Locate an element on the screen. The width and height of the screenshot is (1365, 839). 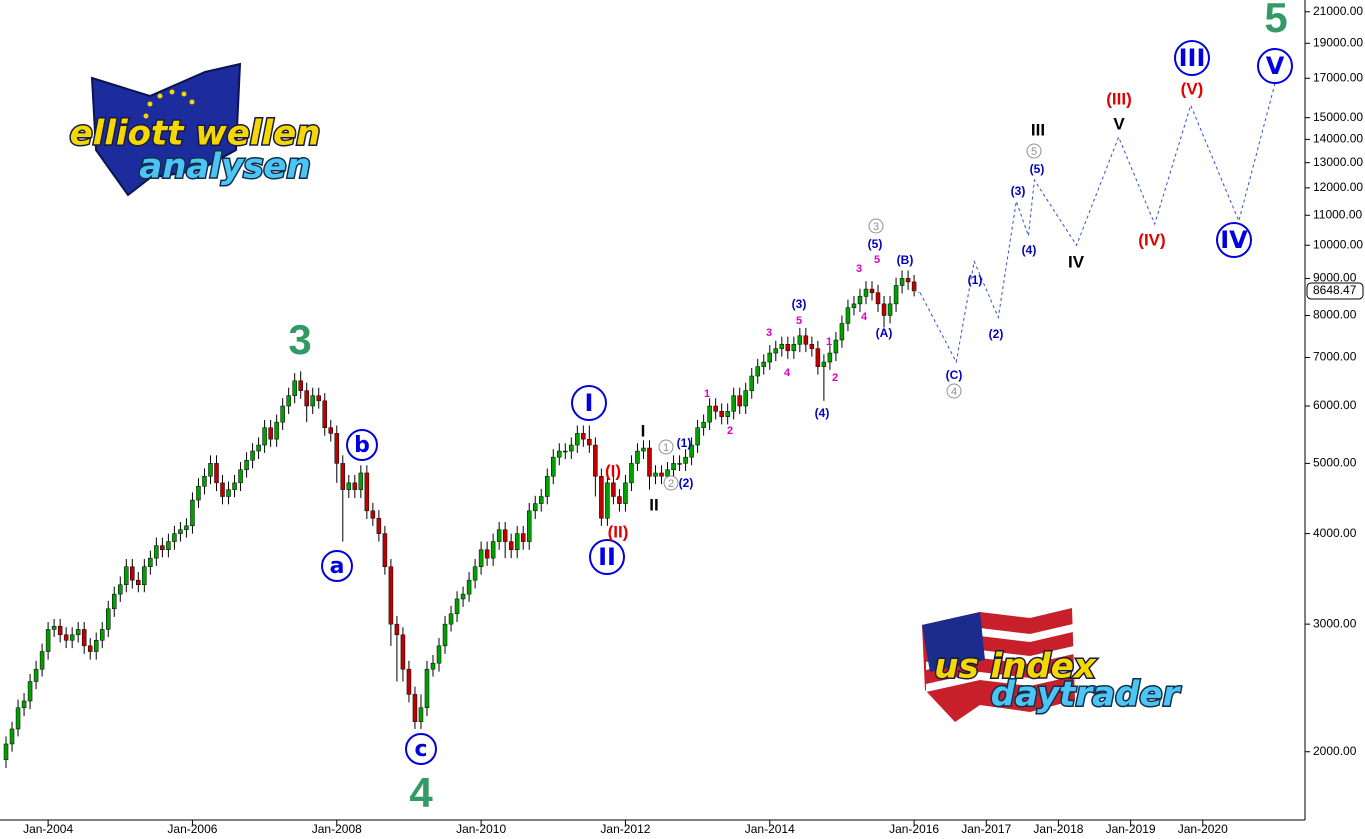
wave-label: (3) is located at coordinates (1018, 191).